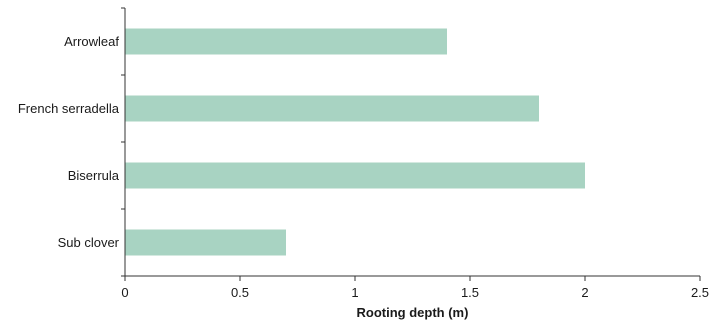  I want to click on x-axis-title: Rooting depth (m), so click(413, 312).